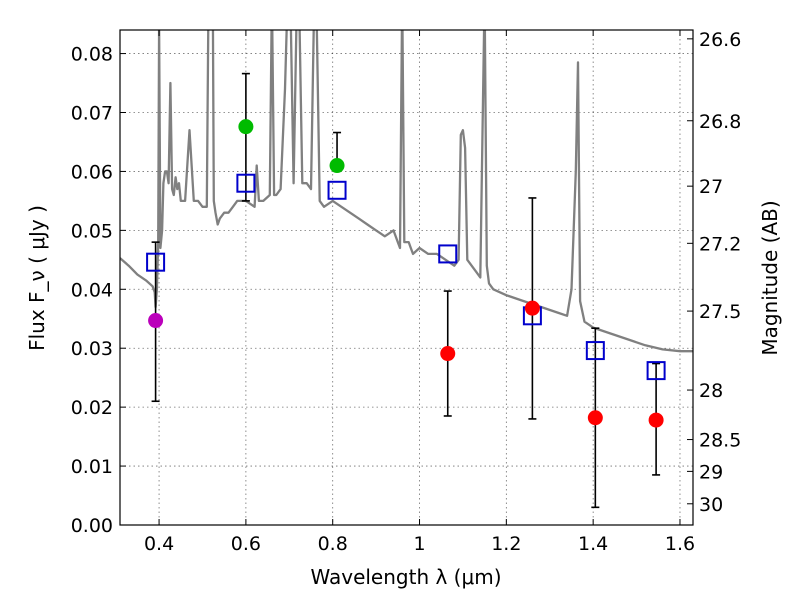 The width and height of the screenshot is (800, 600). What do you see at coordinates (333, 544) in the screenshot?
I see `x-tick-label: 0.8` at bounding box center [333, 544].